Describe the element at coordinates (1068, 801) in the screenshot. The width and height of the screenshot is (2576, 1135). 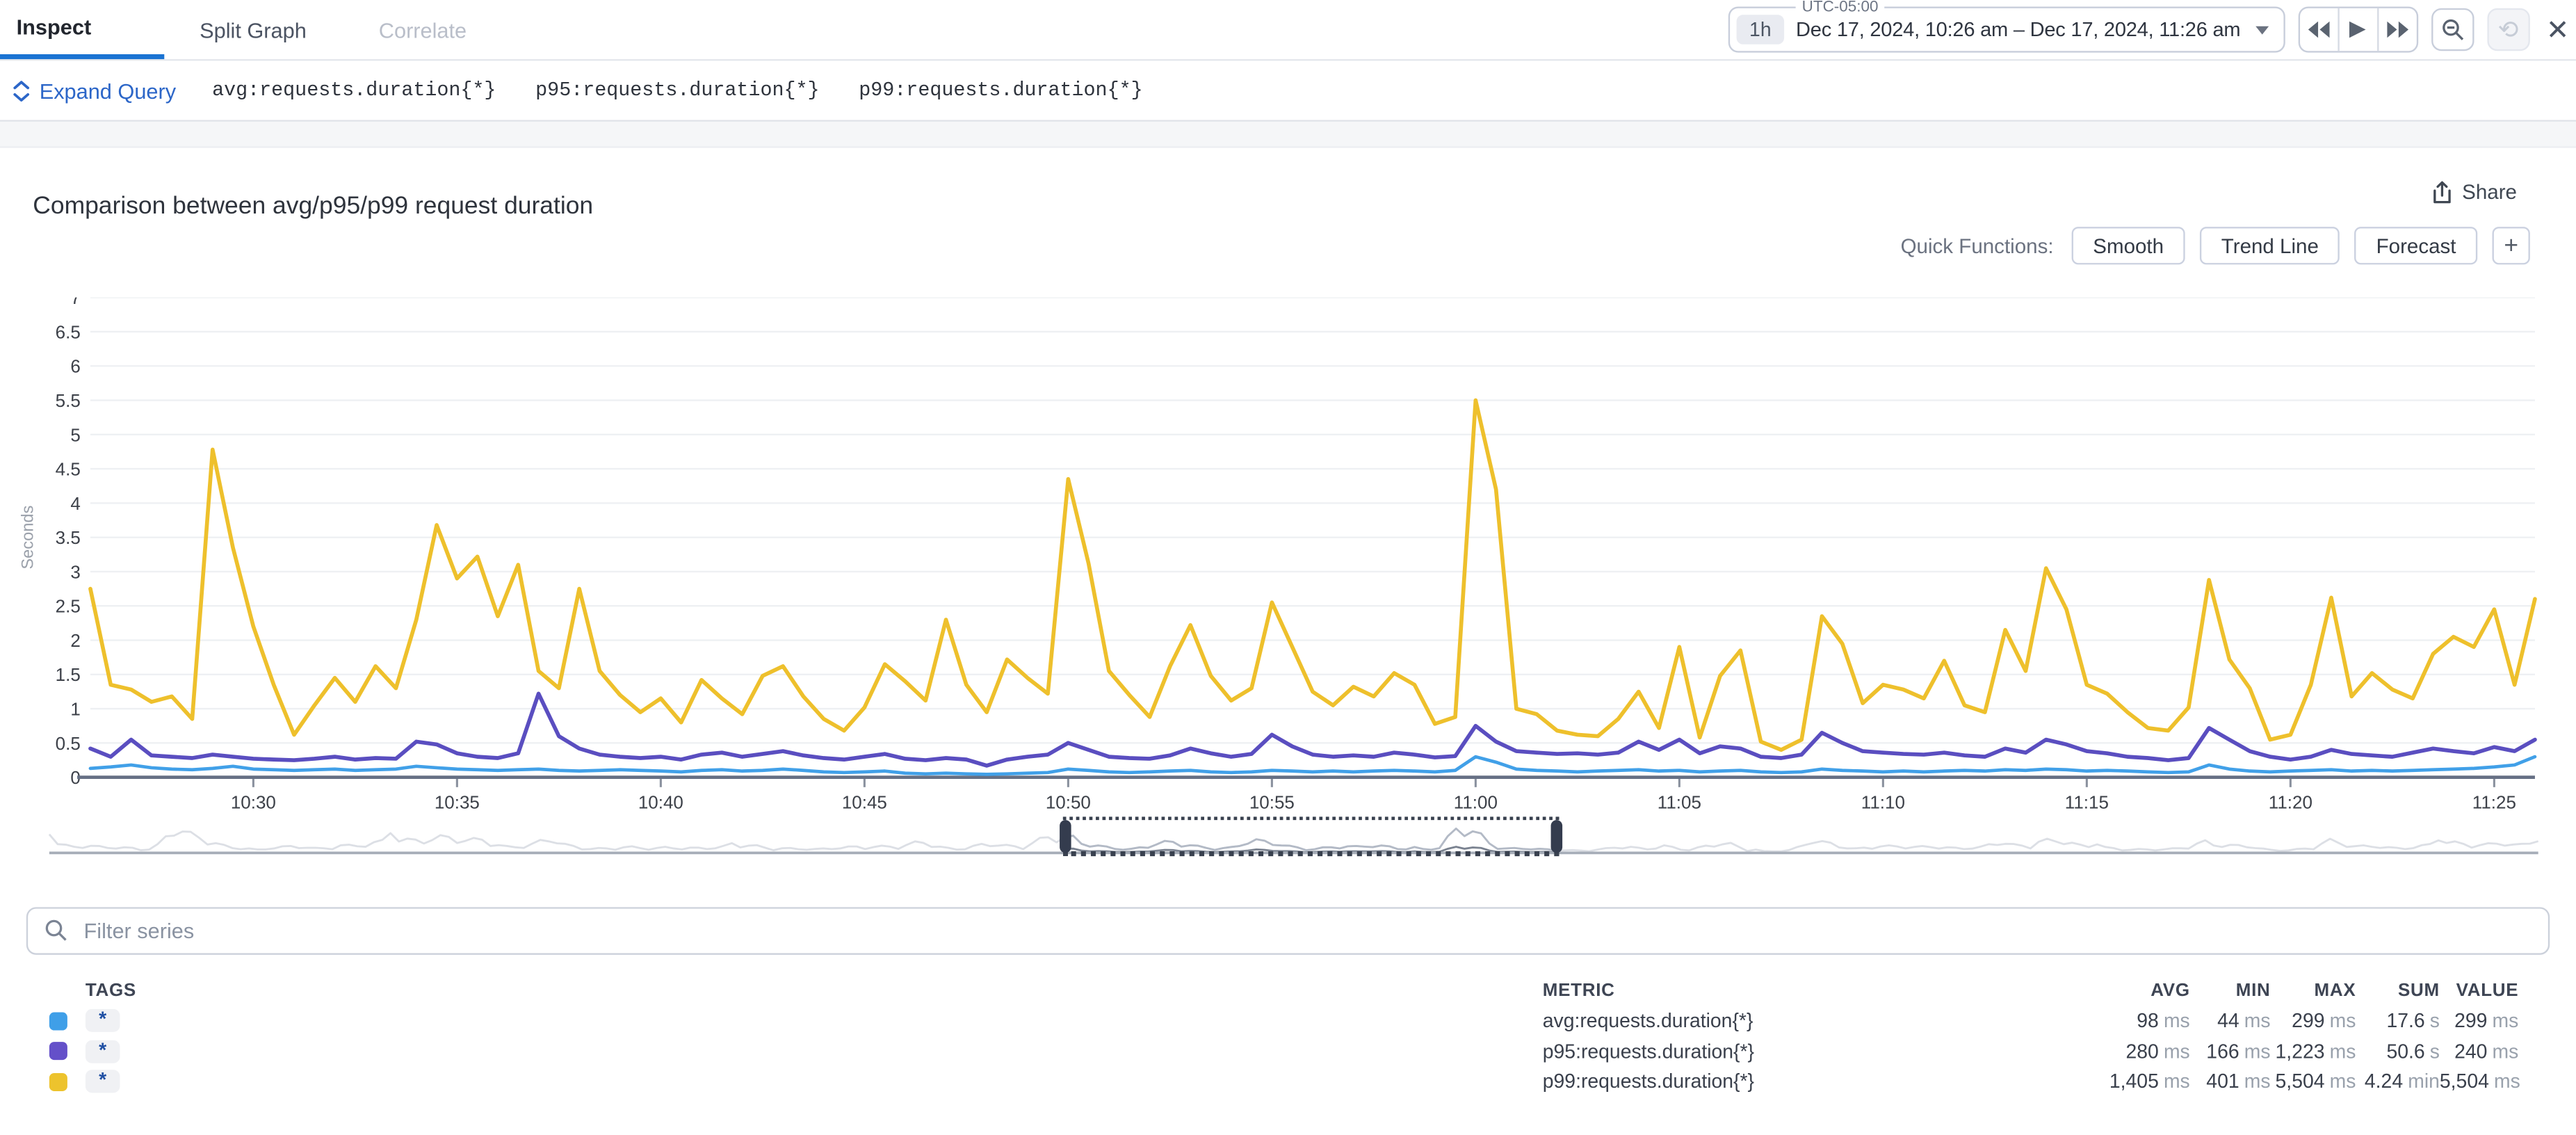
I see `svg-text: 10:50` at that location.